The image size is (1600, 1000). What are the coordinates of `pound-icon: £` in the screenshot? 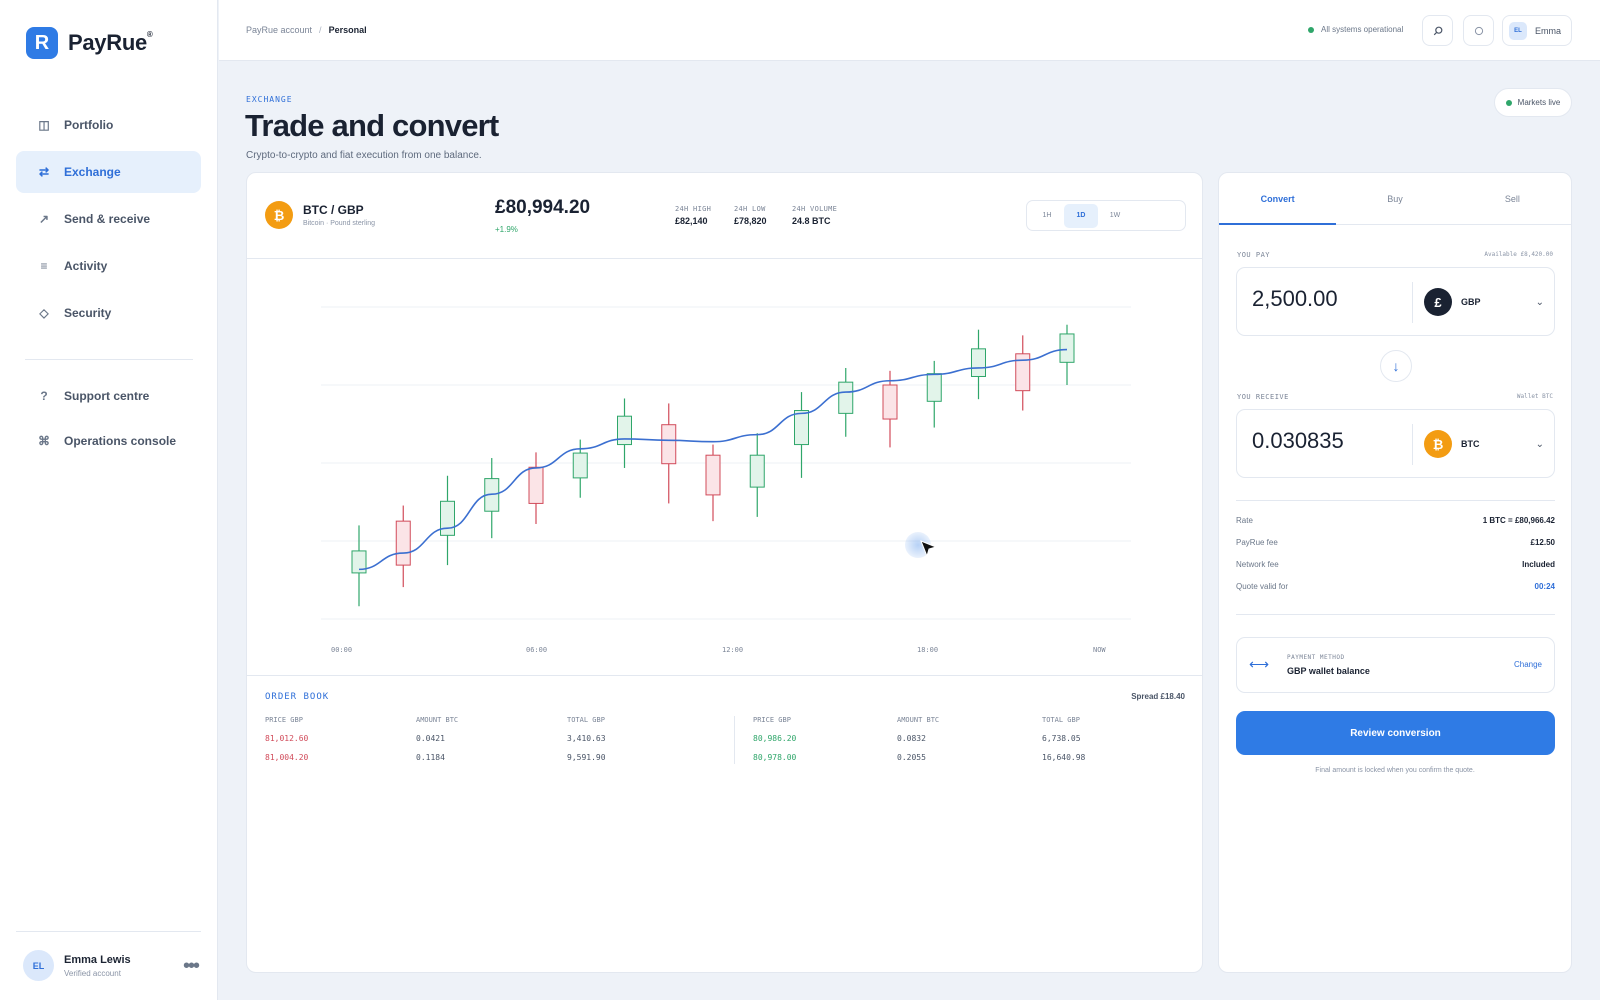 It's located at (1438, 302).